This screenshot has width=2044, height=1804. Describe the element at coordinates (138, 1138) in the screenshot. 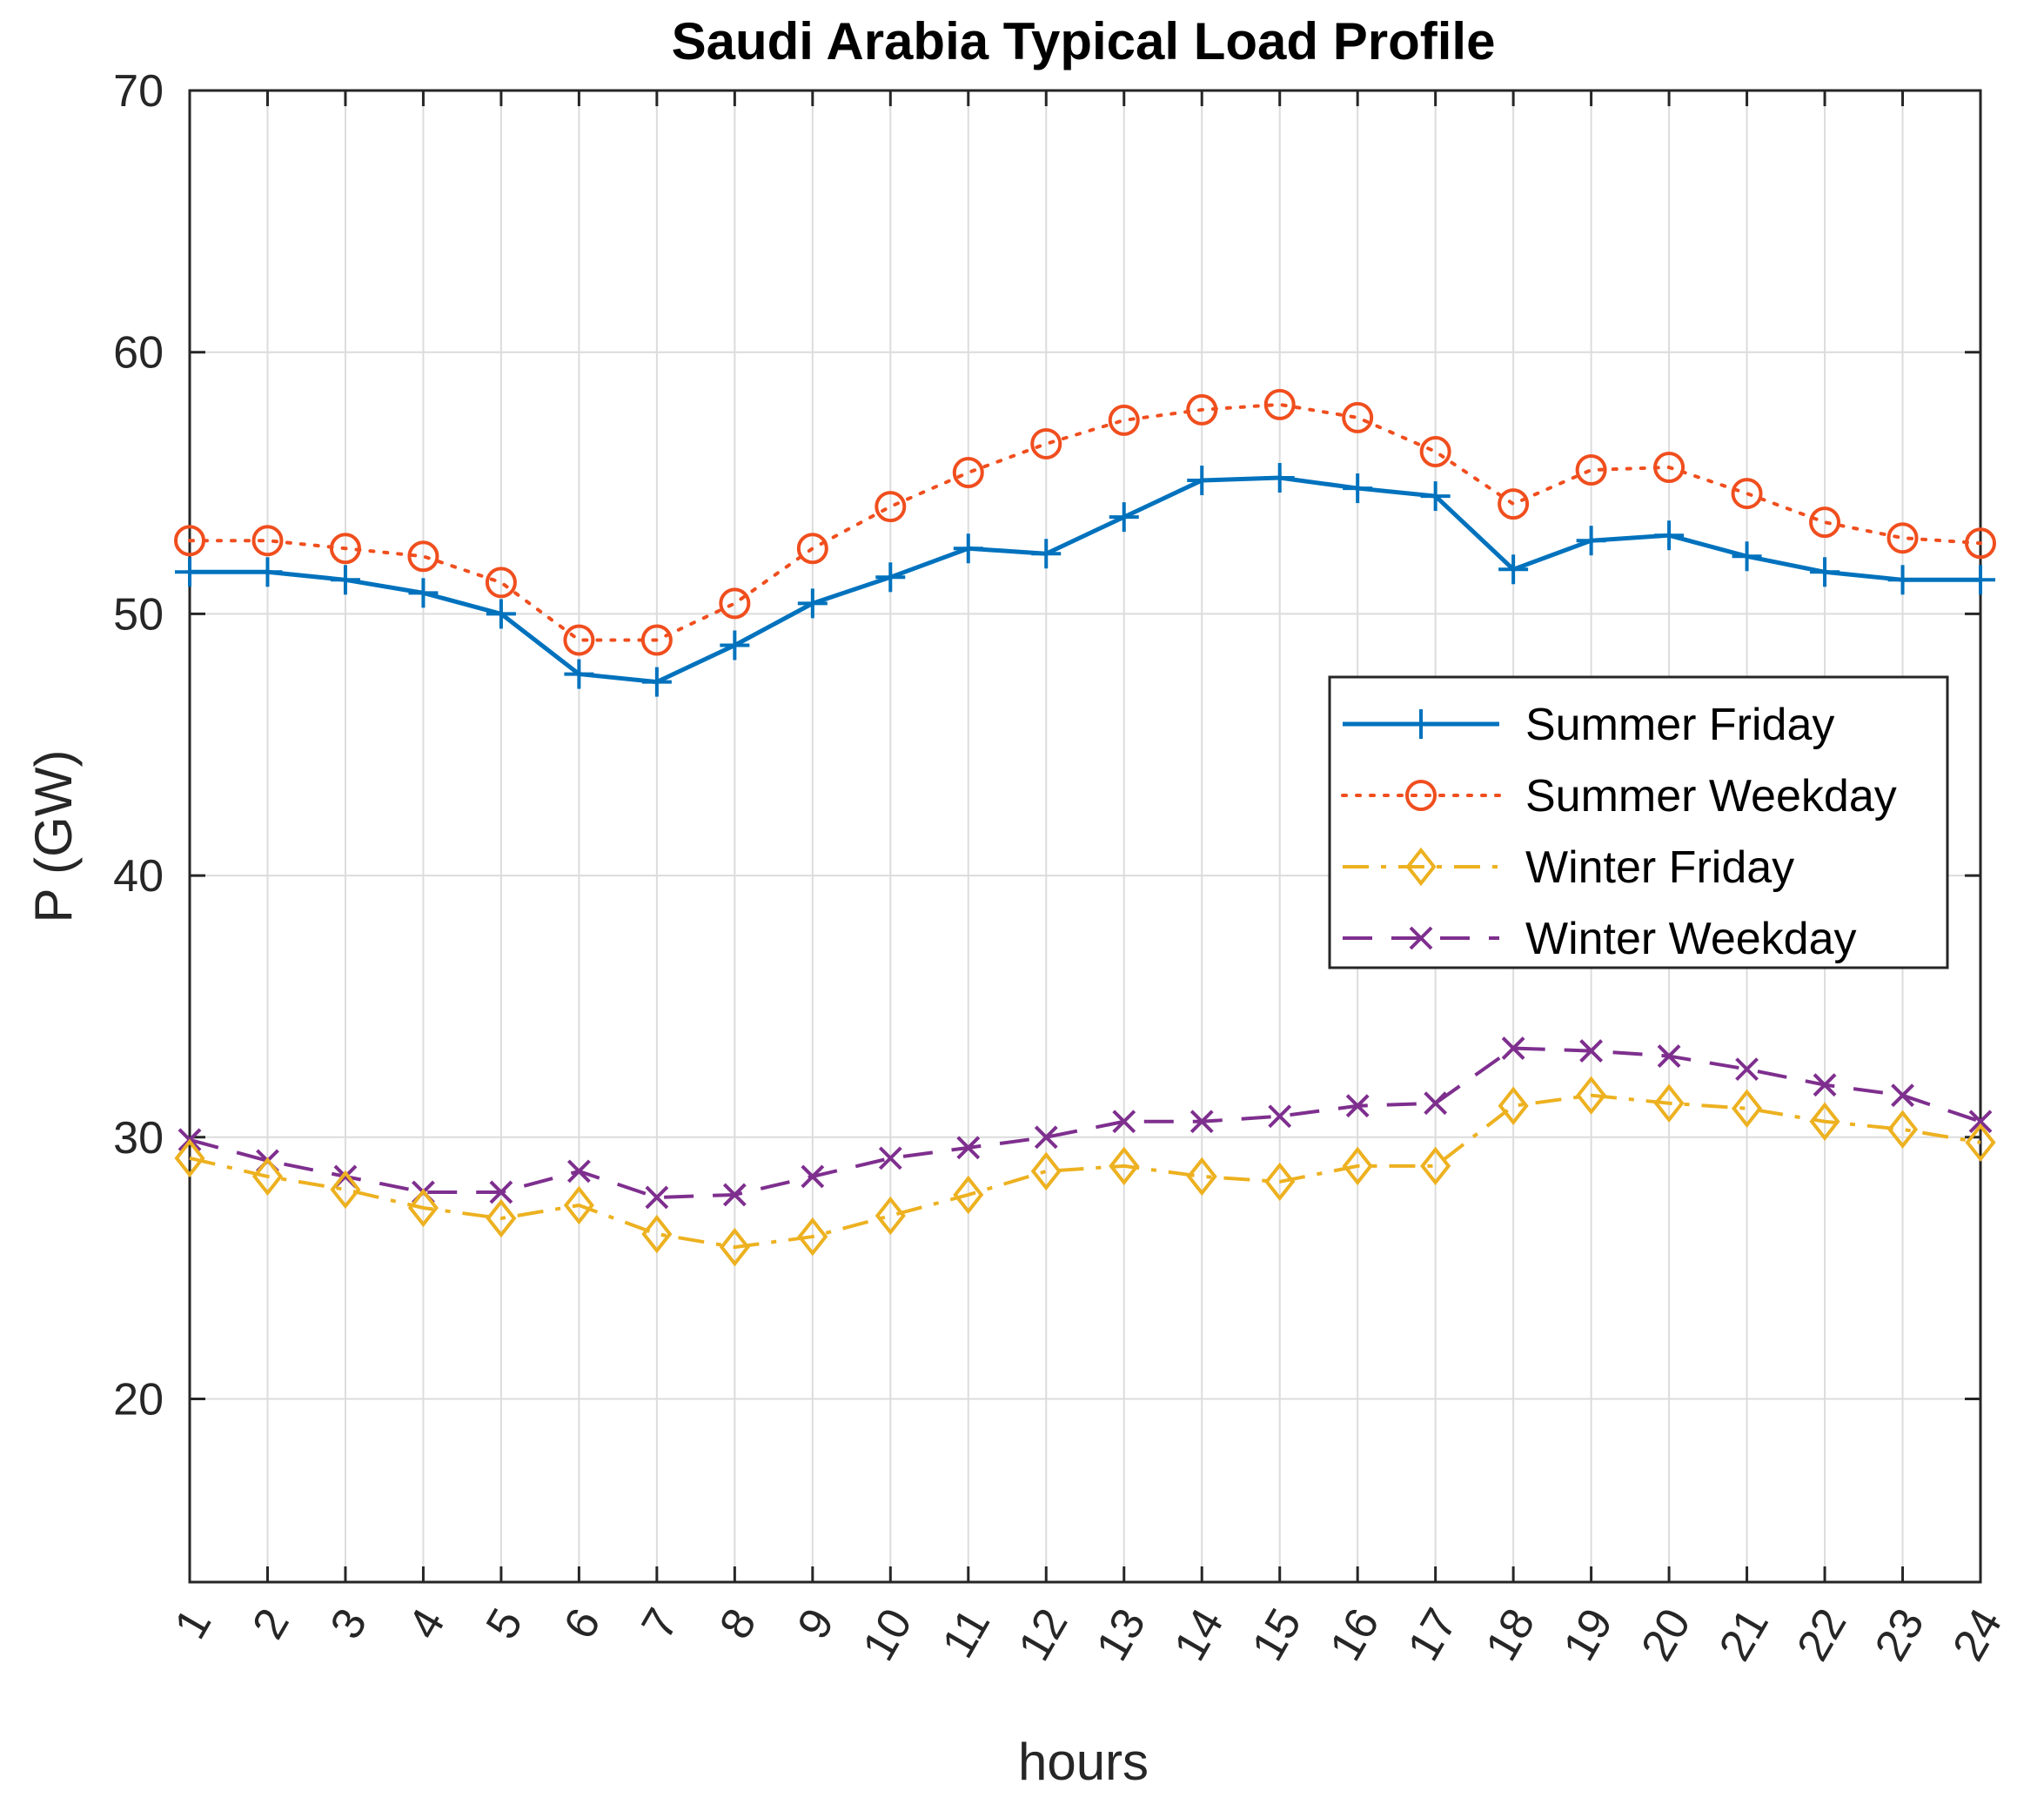

I see `y-tick-label: 30` at that location.